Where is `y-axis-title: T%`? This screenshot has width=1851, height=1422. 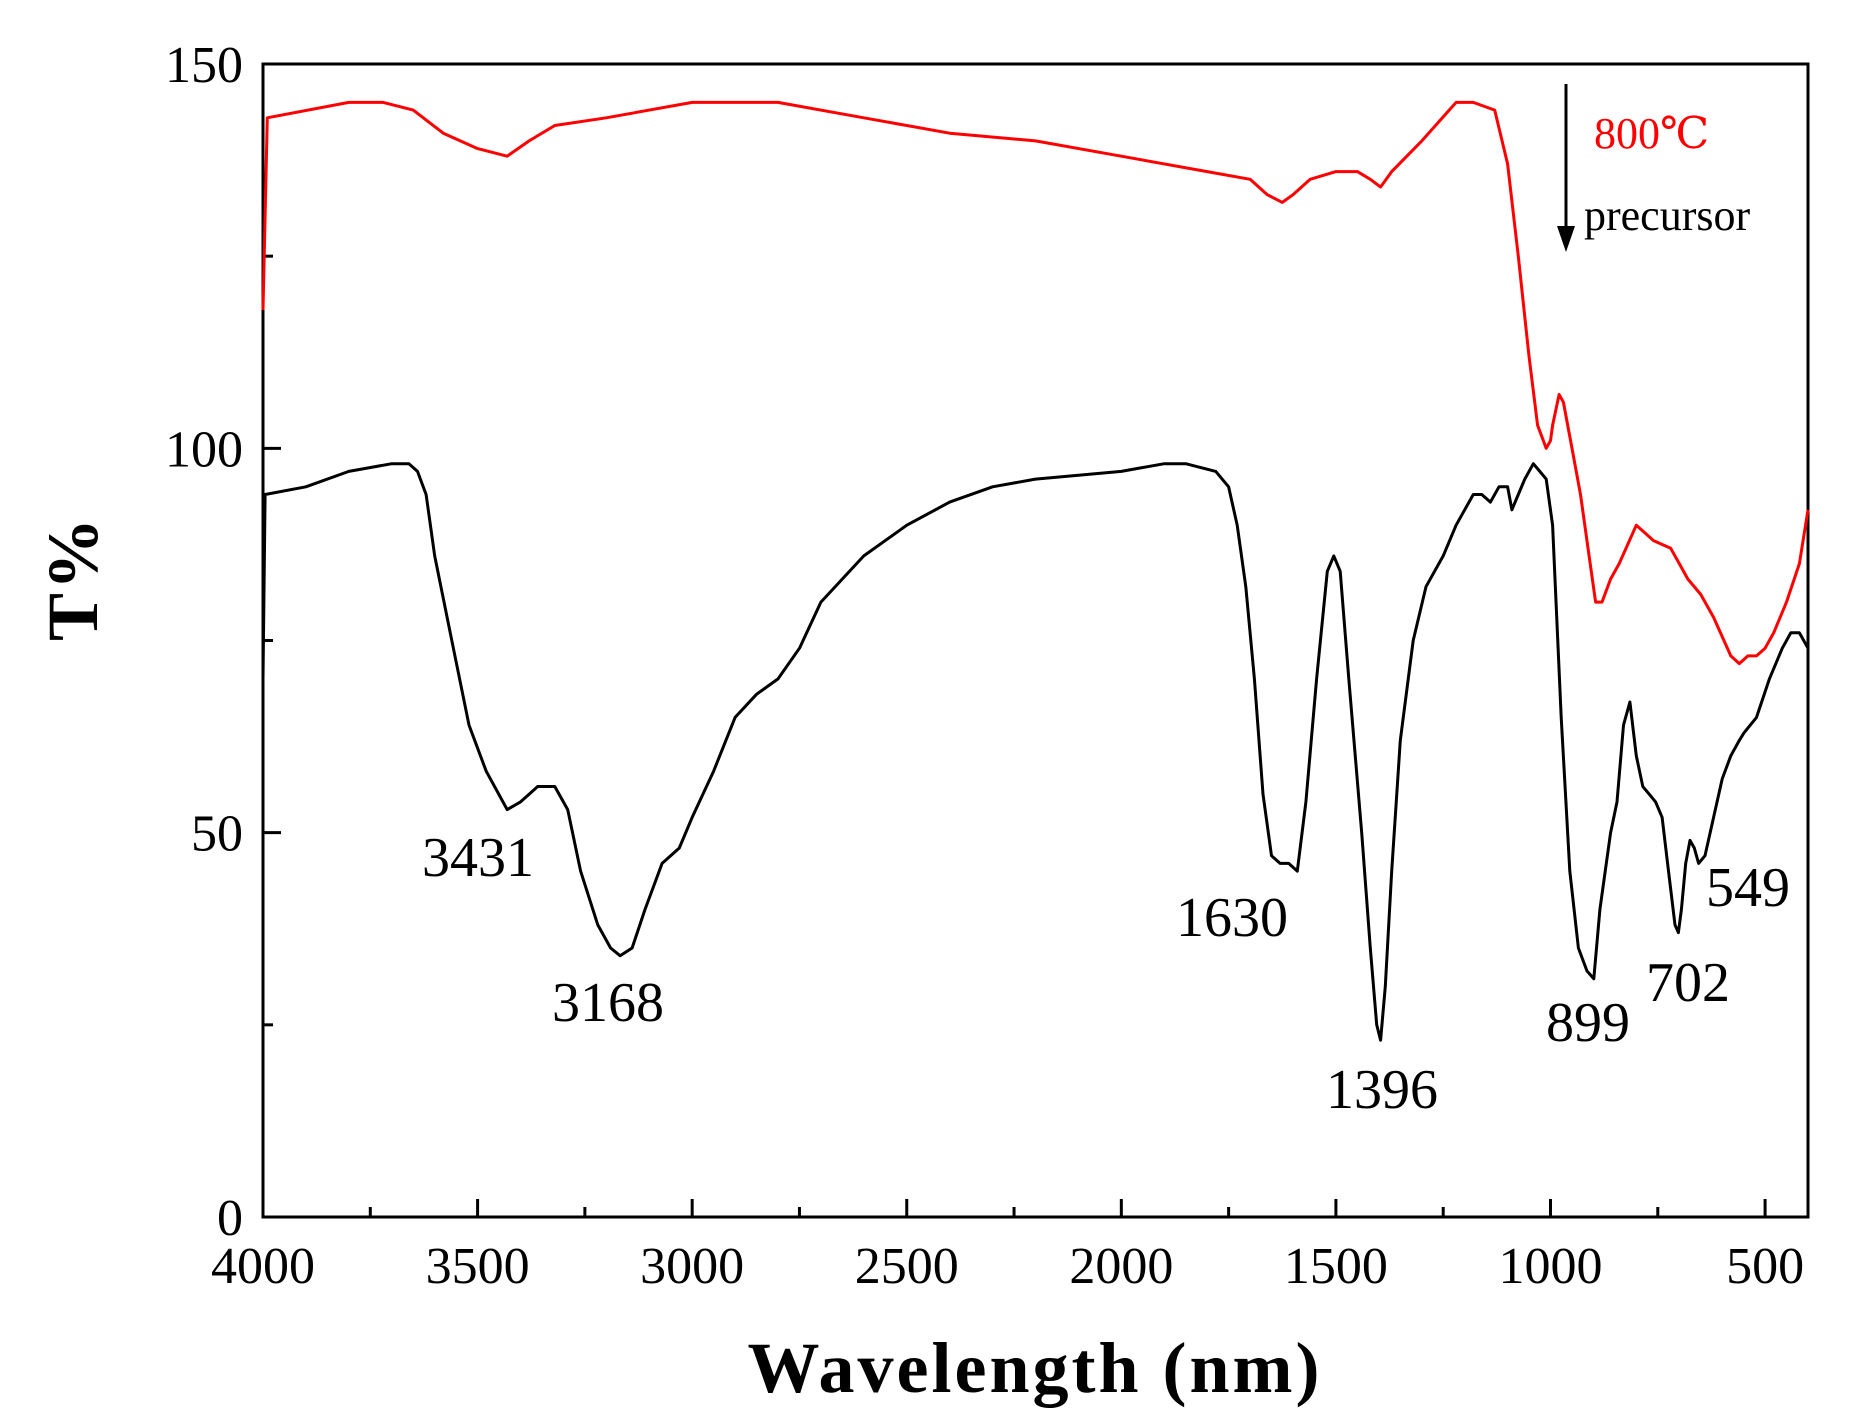
y-axis-title: T% is located at coordinates (73, 578).